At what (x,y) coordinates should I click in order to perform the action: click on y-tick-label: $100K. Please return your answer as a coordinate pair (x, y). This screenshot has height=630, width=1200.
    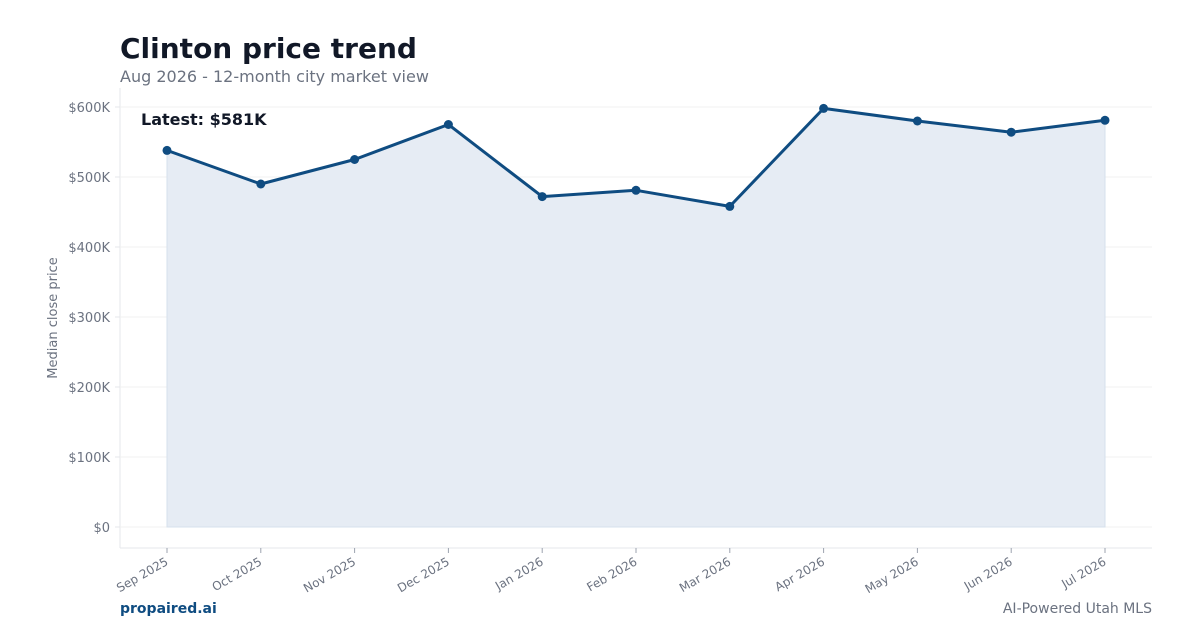
    Looking at the image, I should click on (89, 458).